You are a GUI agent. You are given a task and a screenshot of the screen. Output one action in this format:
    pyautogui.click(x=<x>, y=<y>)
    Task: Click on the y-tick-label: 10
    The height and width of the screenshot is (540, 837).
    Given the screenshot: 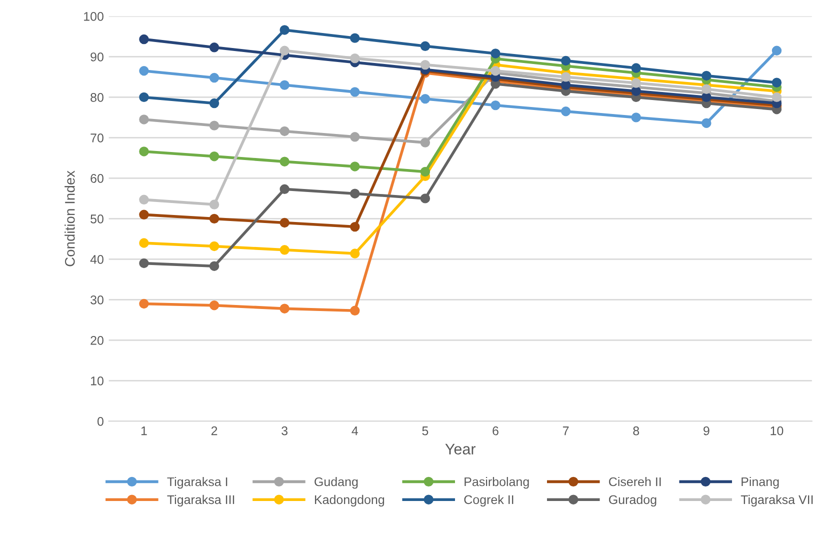 What is the action you would take?
    pyautogui.click(x=97, y=381)
    